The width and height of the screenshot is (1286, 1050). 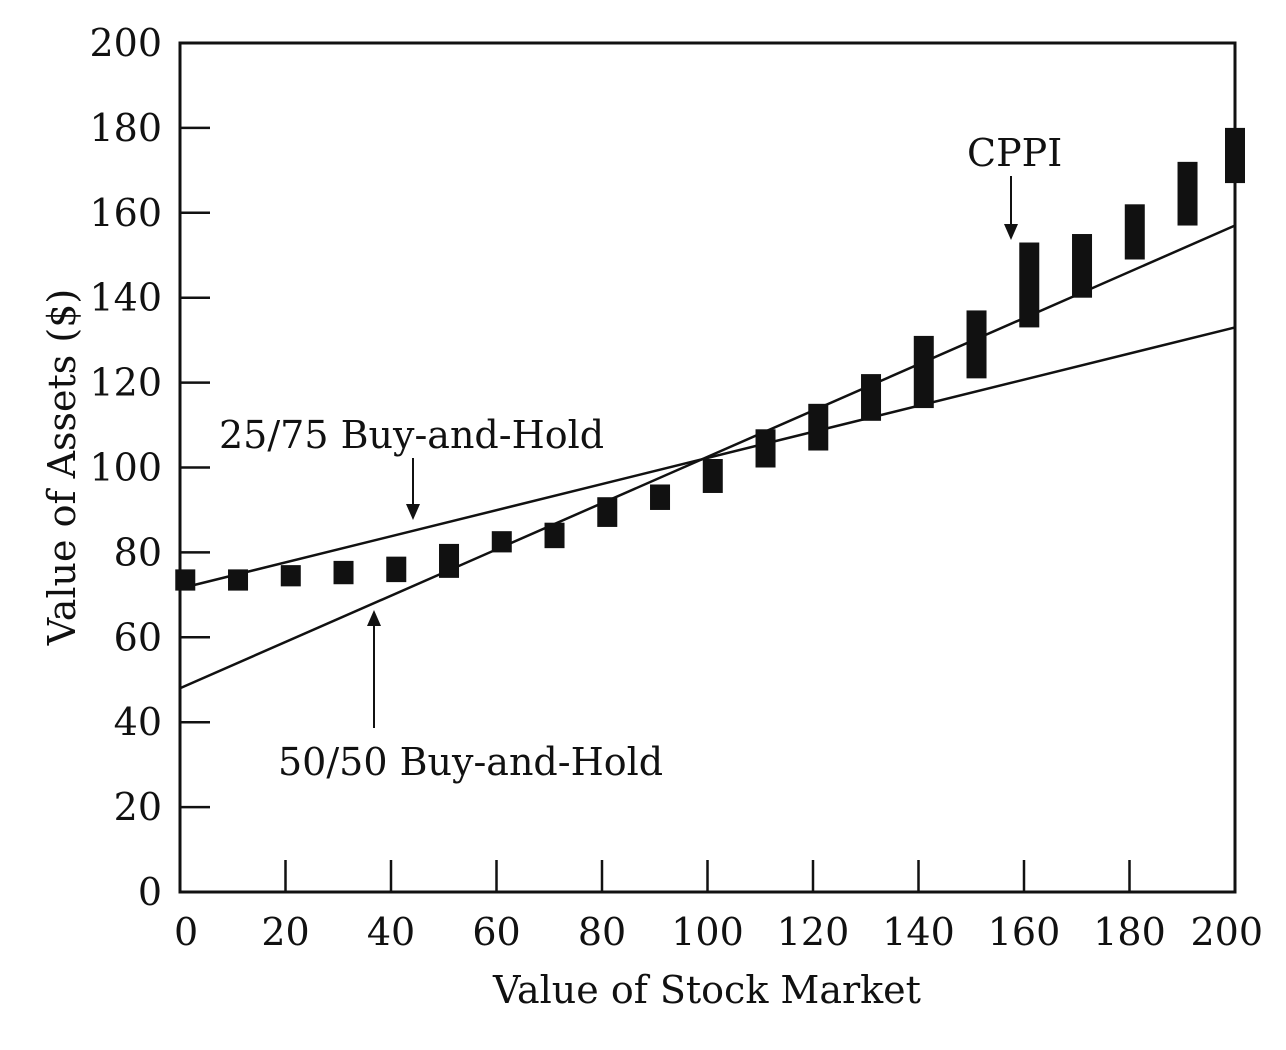 What do you see at coordinates (496, 932) in the screenshot?
I see `x-tick-label: 60` at bounding box center [496, 932].